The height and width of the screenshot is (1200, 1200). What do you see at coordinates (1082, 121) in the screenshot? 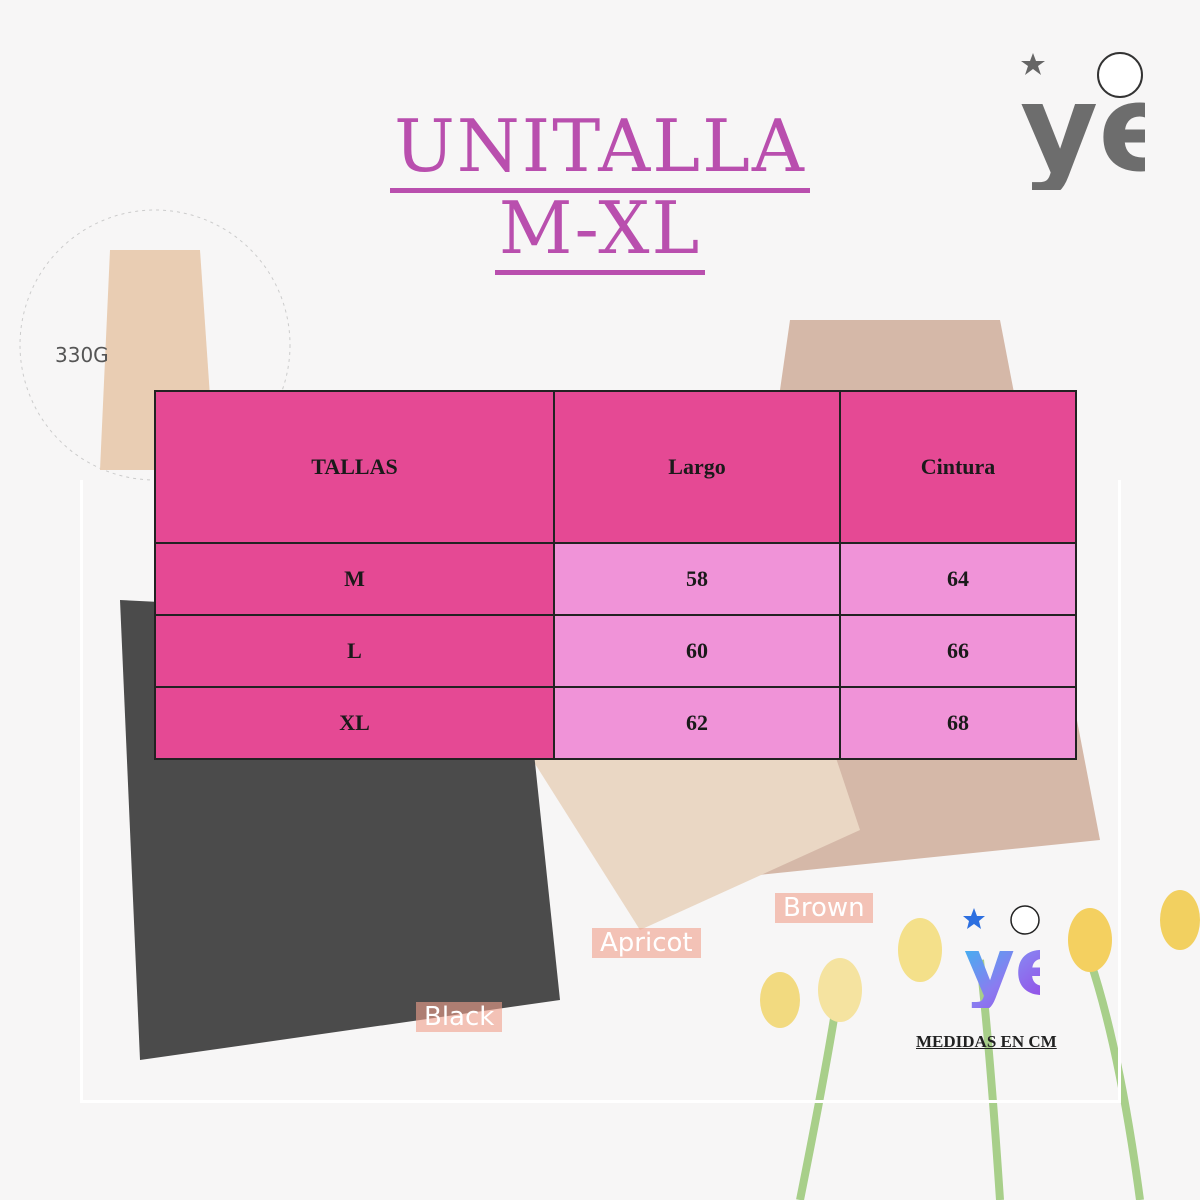
I see `brand-logo-top: ye` at bounding box center [1082, 121].